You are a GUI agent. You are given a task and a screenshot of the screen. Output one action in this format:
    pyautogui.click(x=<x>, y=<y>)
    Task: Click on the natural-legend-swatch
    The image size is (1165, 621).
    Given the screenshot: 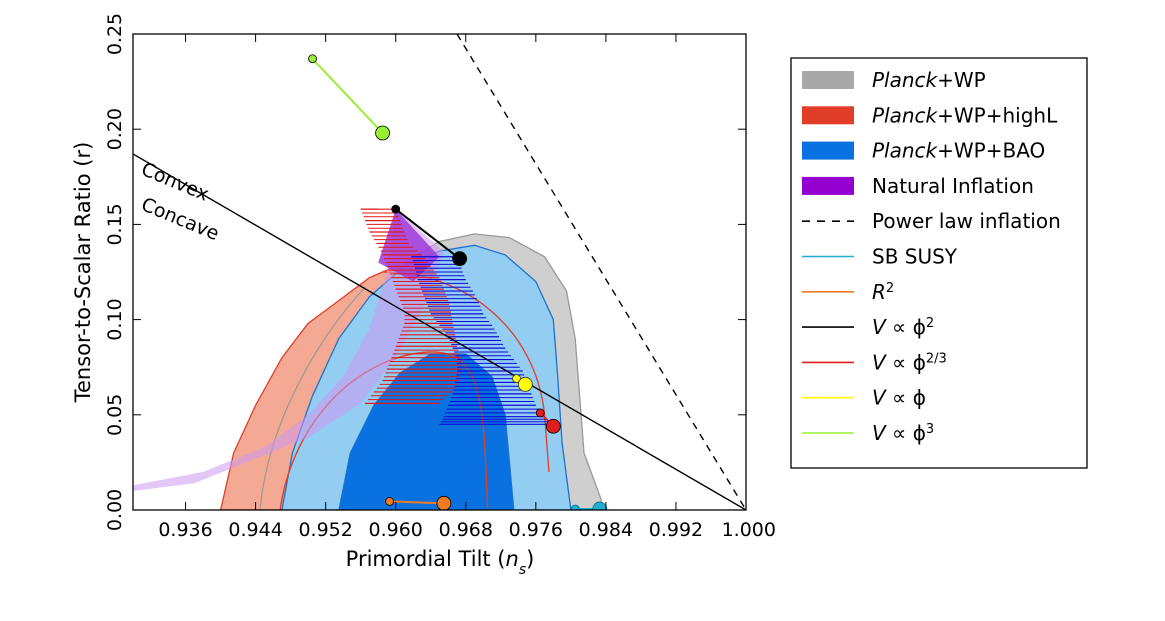 What is the action you would take?
    pyautogui.click(x=828, y=185)
    